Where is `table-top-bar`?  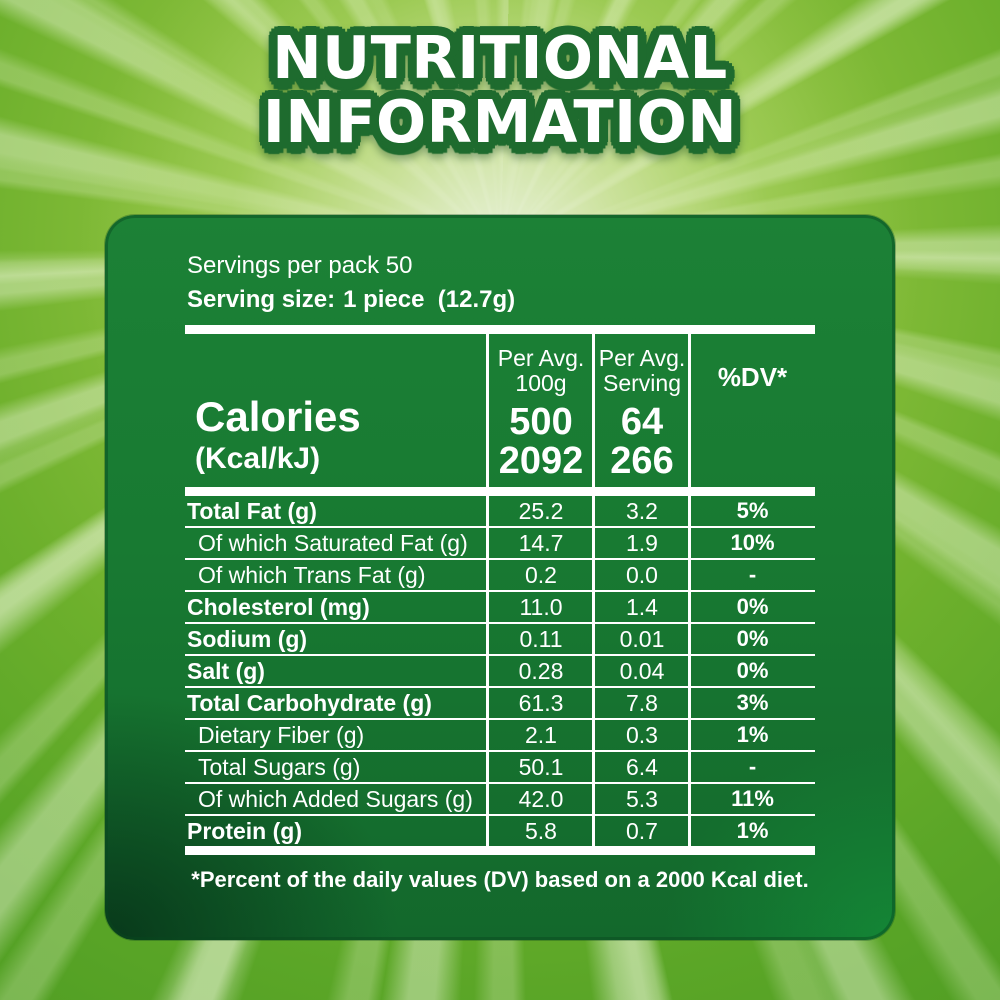
table-top-bar is located at coordinates (500, 329).